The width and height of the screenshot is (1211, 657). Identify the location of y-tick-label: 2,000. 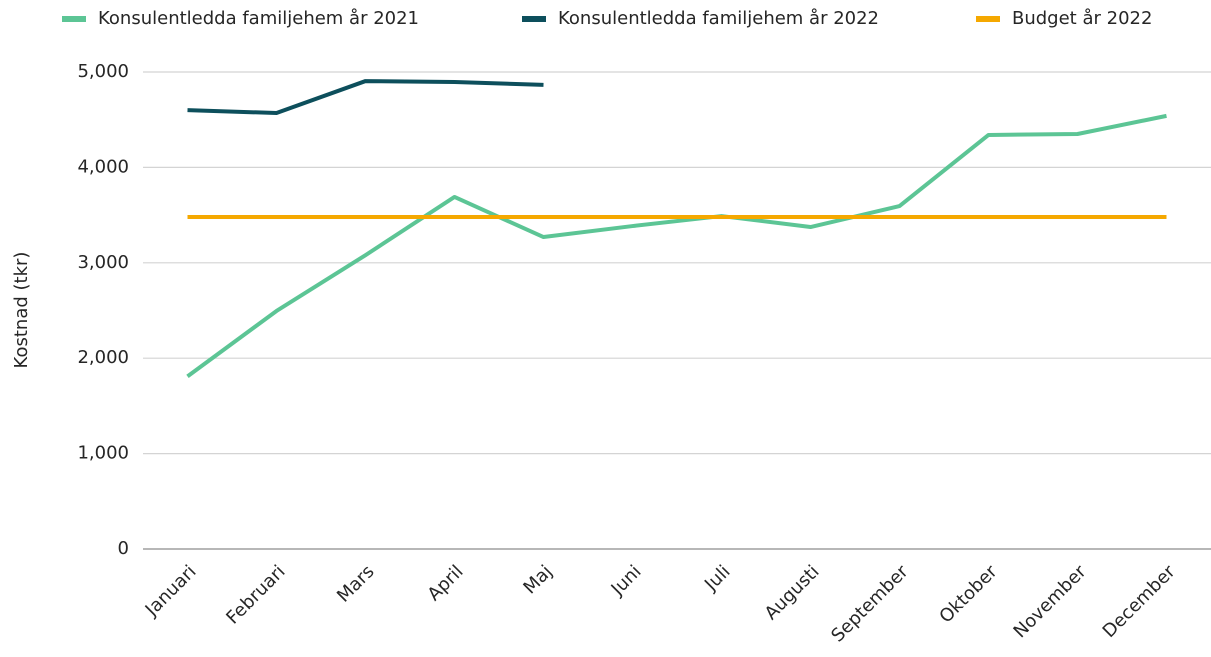
(103, 357).